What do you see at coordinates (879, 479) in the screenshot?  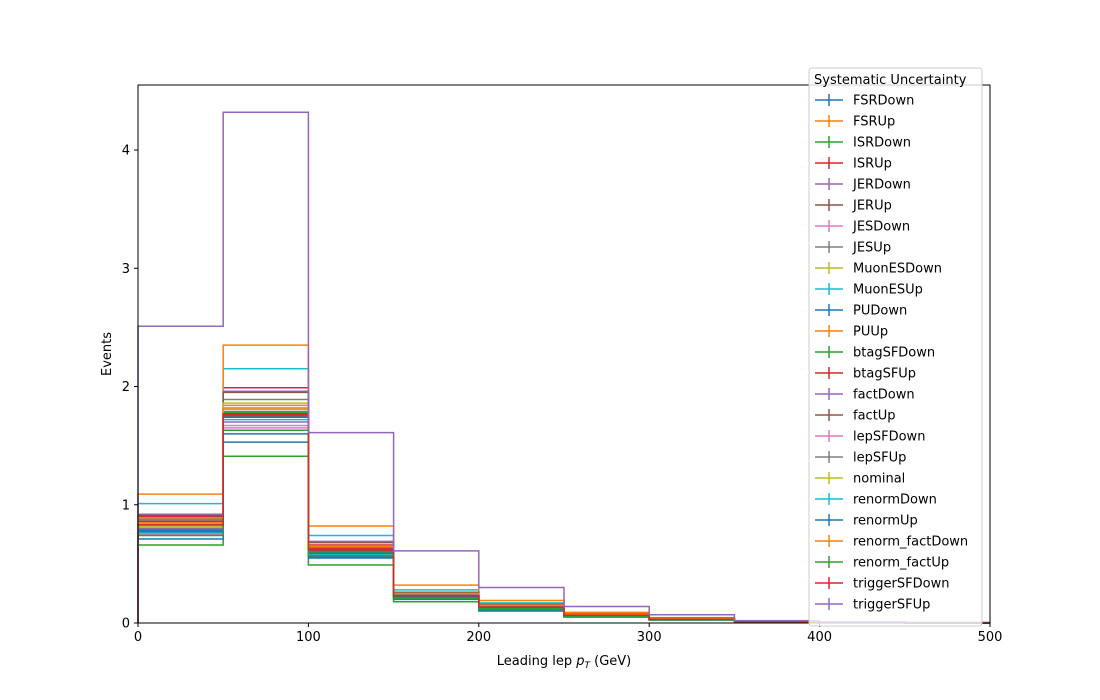 I see `legend-label: nominal` at bounding box center [879, 479].